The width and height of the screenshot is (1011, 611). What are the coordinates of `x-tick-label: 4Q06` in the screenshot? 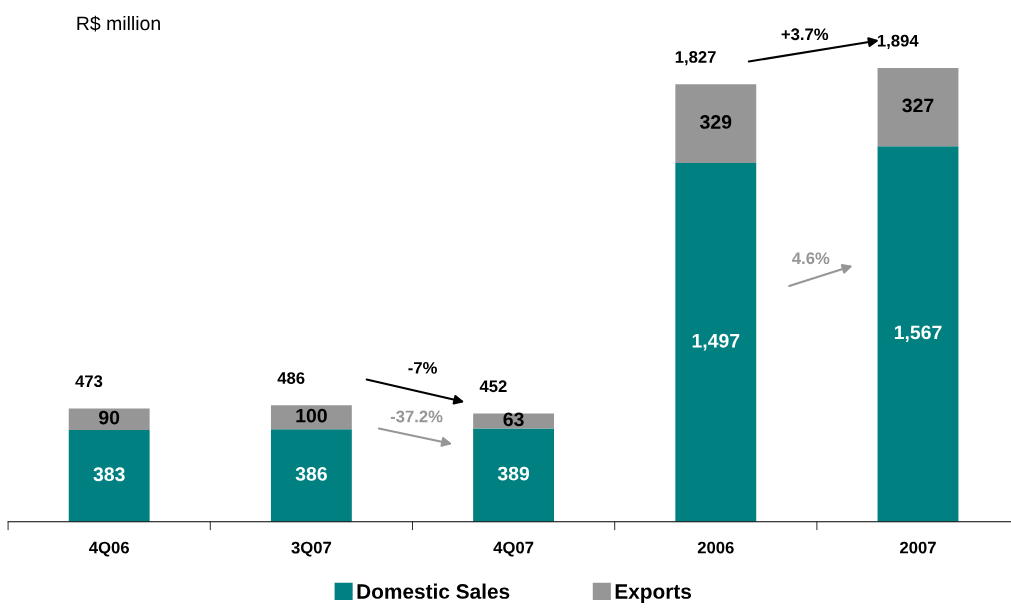 It's located at (109, 549).